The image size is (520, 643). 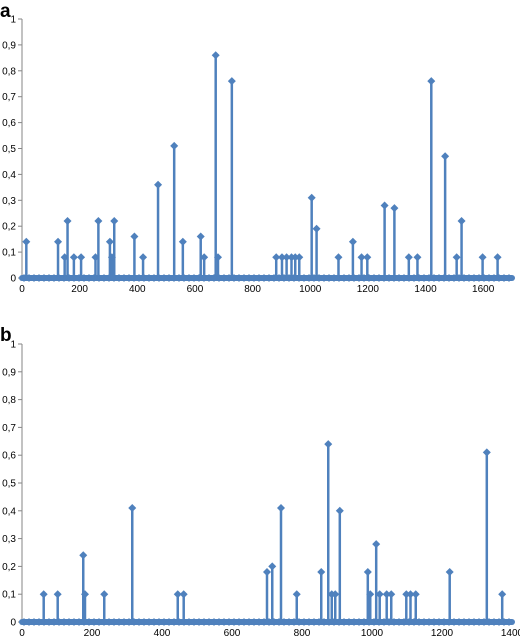 What do you see at coordinates (9, 372) in the screenshot?
I see `y-tick-label: 0,9` at bounding box center [9, 372].